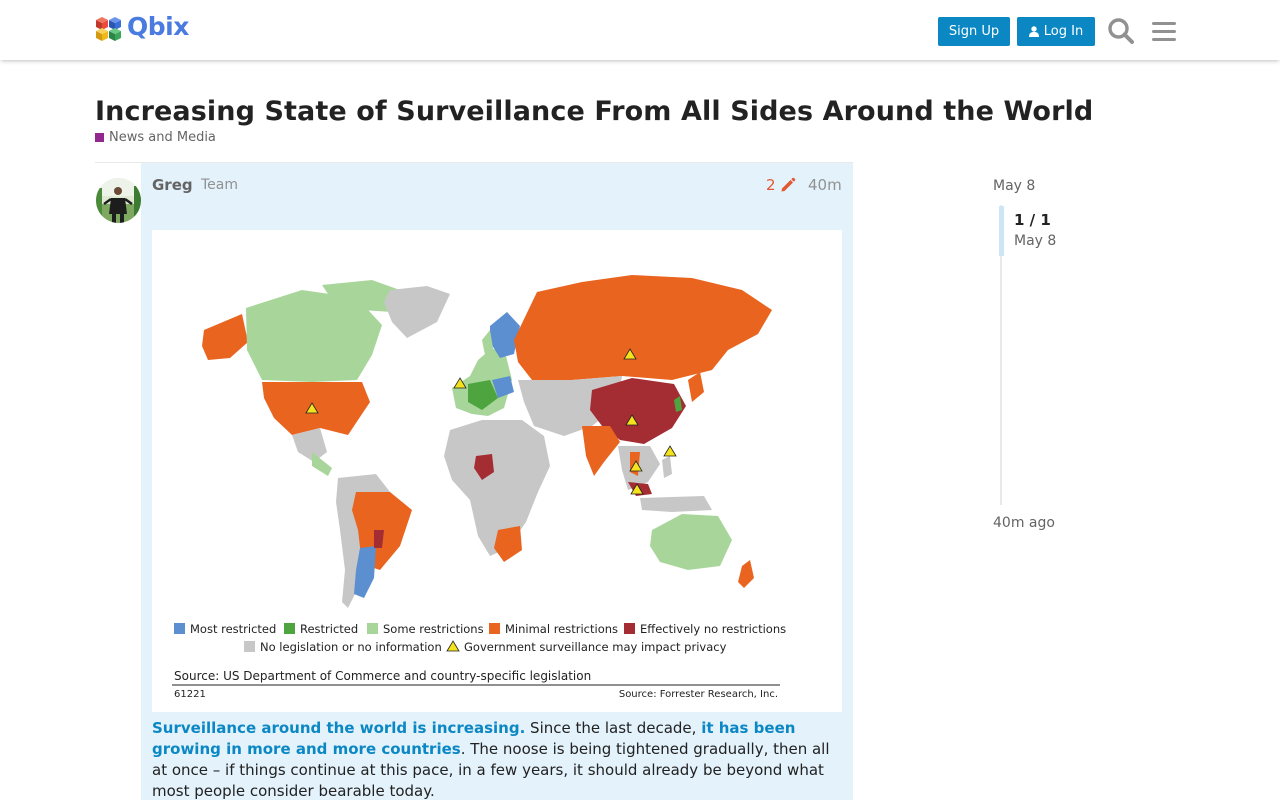  Describe the element at coordinates (1001, 355) in the screenshot. I see `timeline-scrollbar` at that location.